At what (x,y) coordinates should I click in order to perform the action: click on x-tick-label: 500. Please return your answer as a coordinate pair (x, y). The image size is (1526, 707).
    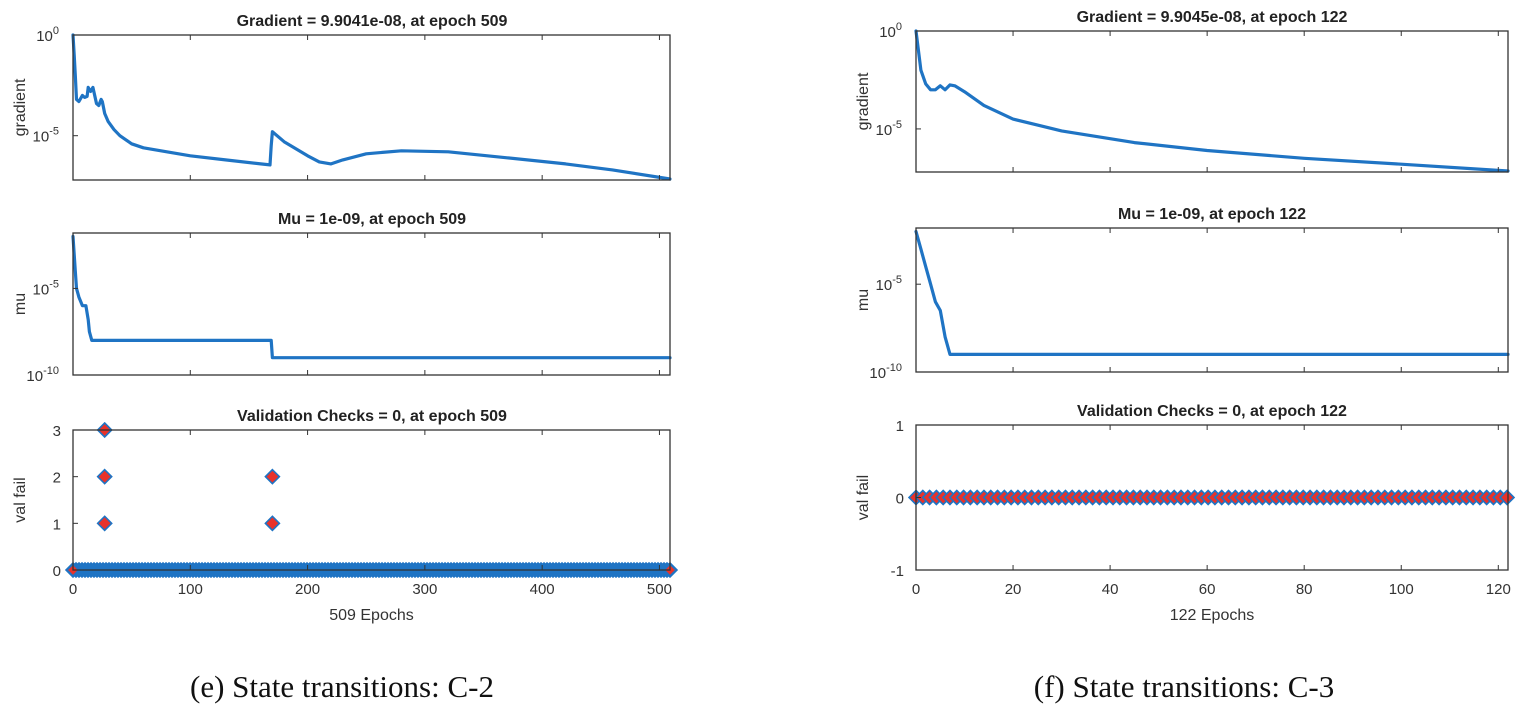
    Looking at the image, I should click on (659, 589).